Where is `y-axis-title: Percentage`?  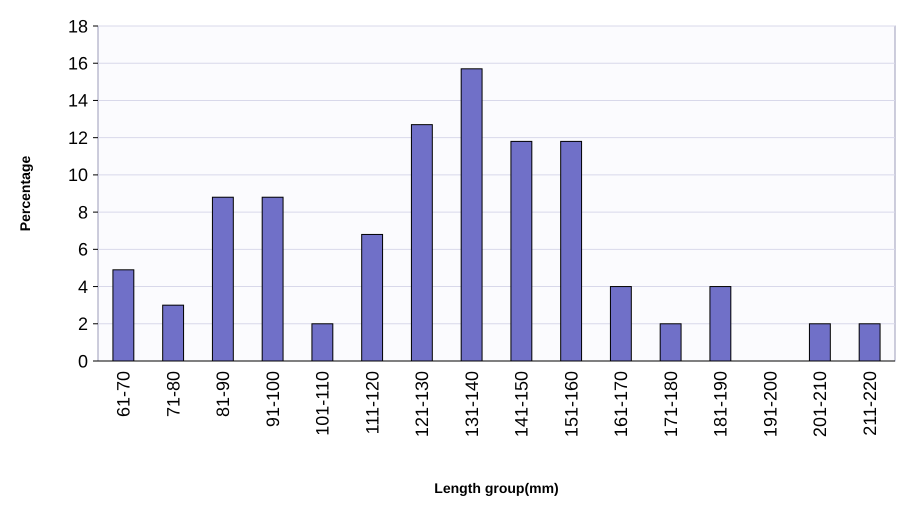
y-axis-title: Percentage is located at coordinates (25, 194).